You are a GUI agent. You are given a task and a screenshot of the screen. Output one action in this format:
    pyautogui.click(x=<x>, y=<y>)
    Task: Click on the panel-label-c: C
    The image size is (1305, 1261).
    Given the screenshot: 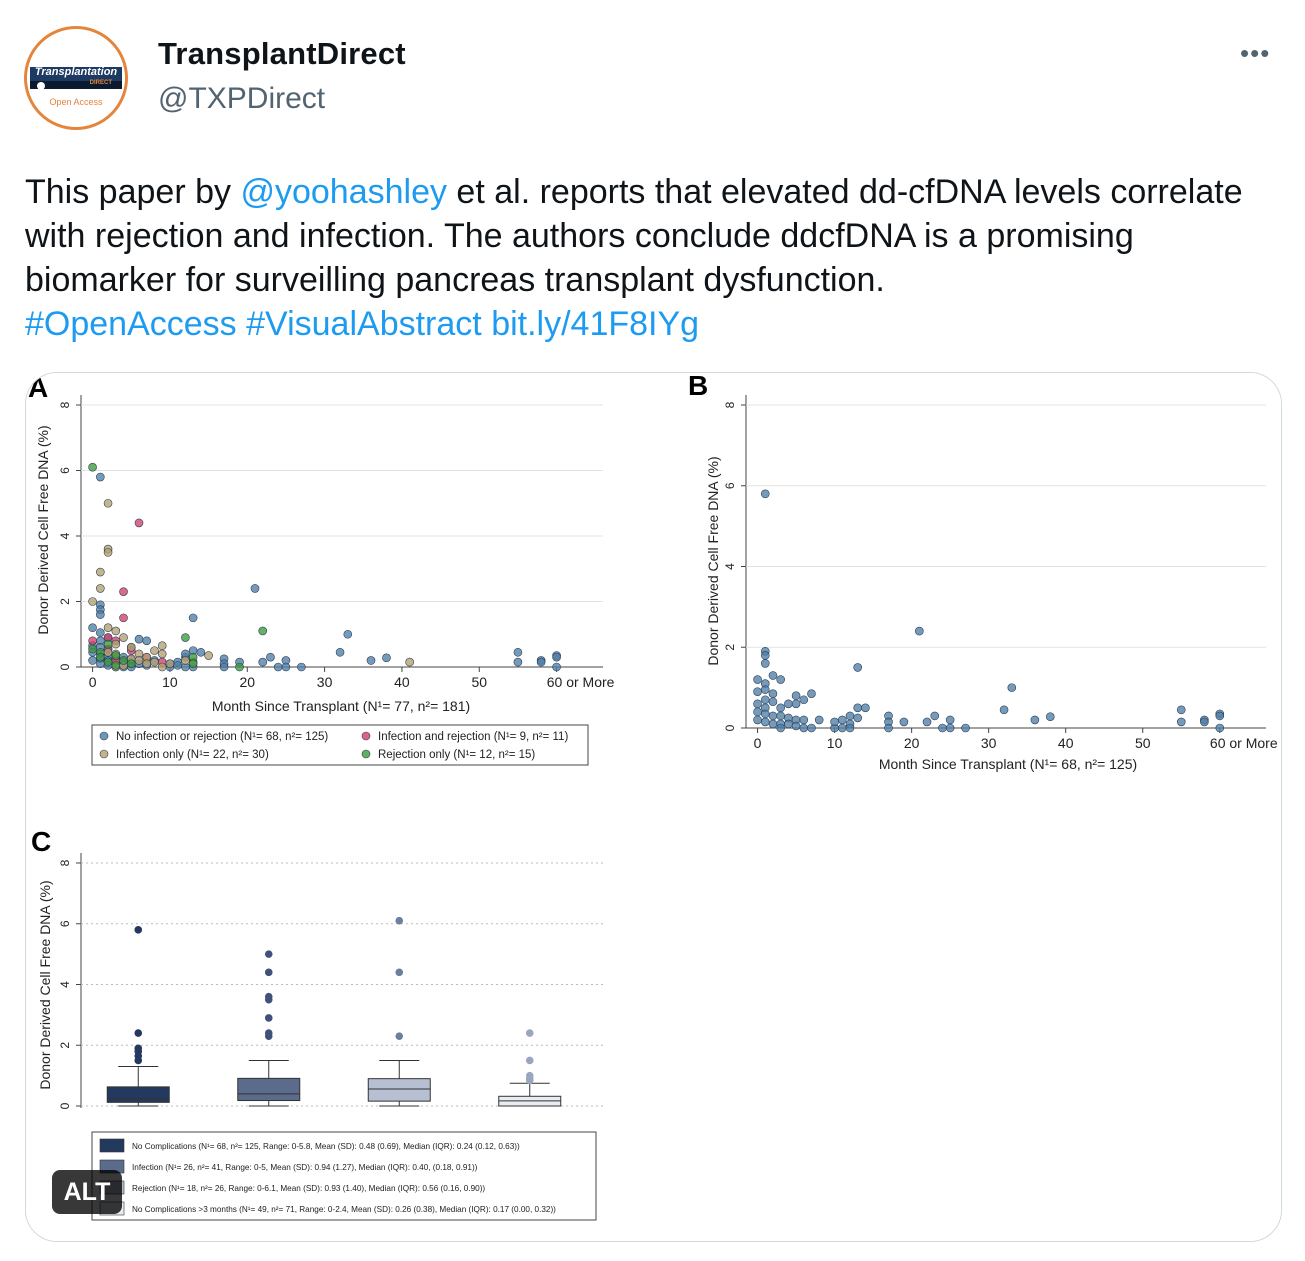 What is the action you would take?
    pyautogui.click(x=41, y=841)
    